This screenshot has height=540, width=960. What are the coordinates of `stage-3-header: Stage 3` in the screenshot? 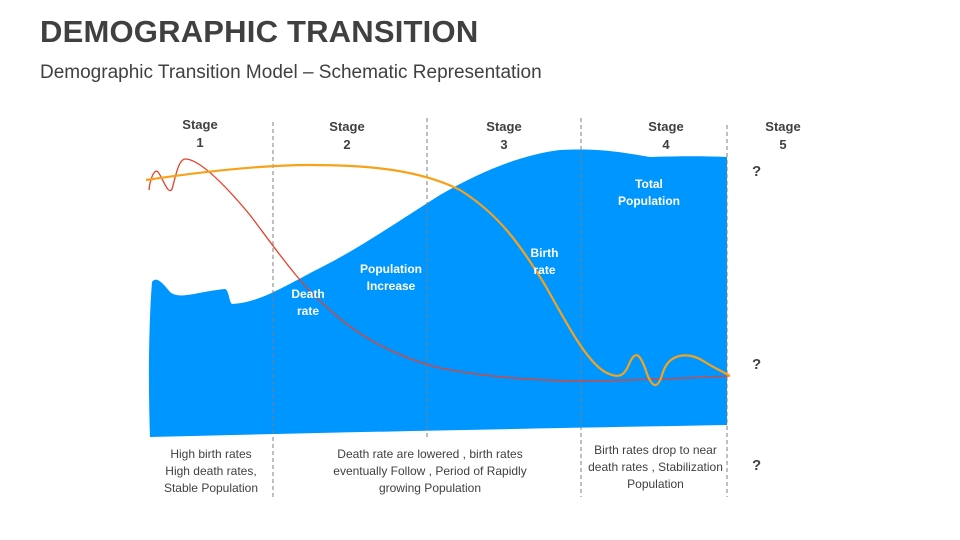 It's located at (504, 136).